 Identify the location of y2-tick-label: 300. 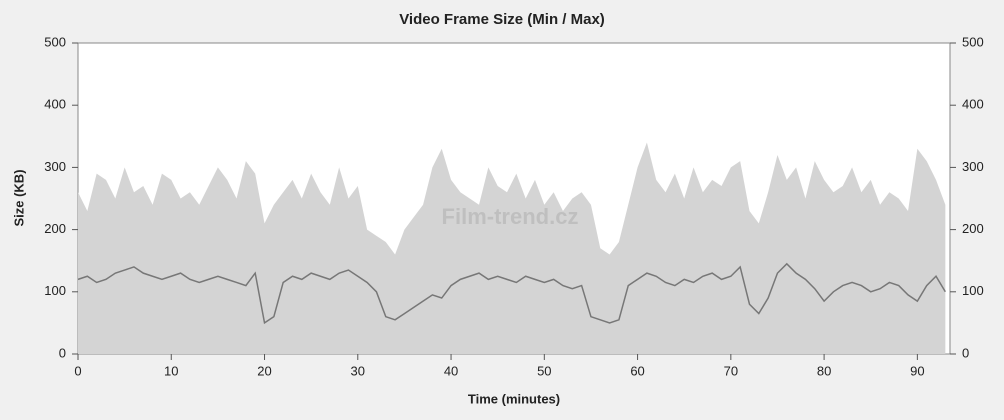
(973, 166).